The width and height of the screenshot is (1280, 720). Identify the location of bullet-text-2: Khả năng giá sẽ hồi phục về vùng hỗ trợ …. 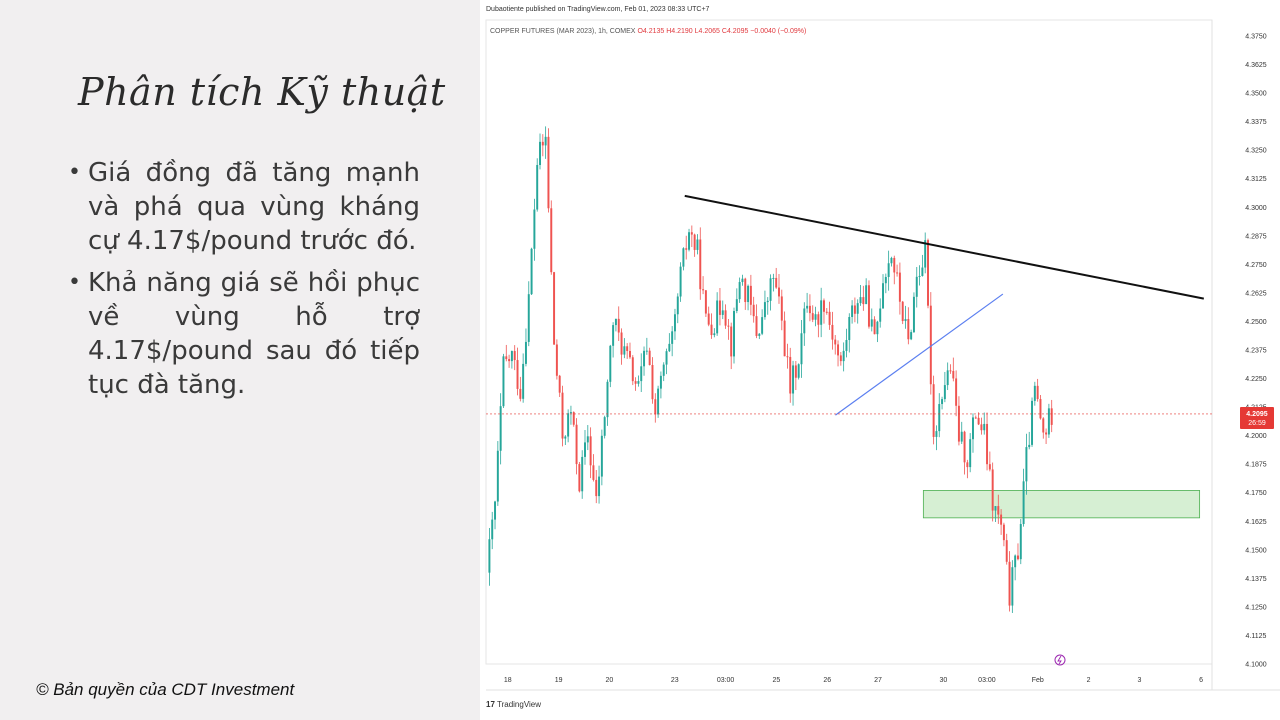
(254, 334).